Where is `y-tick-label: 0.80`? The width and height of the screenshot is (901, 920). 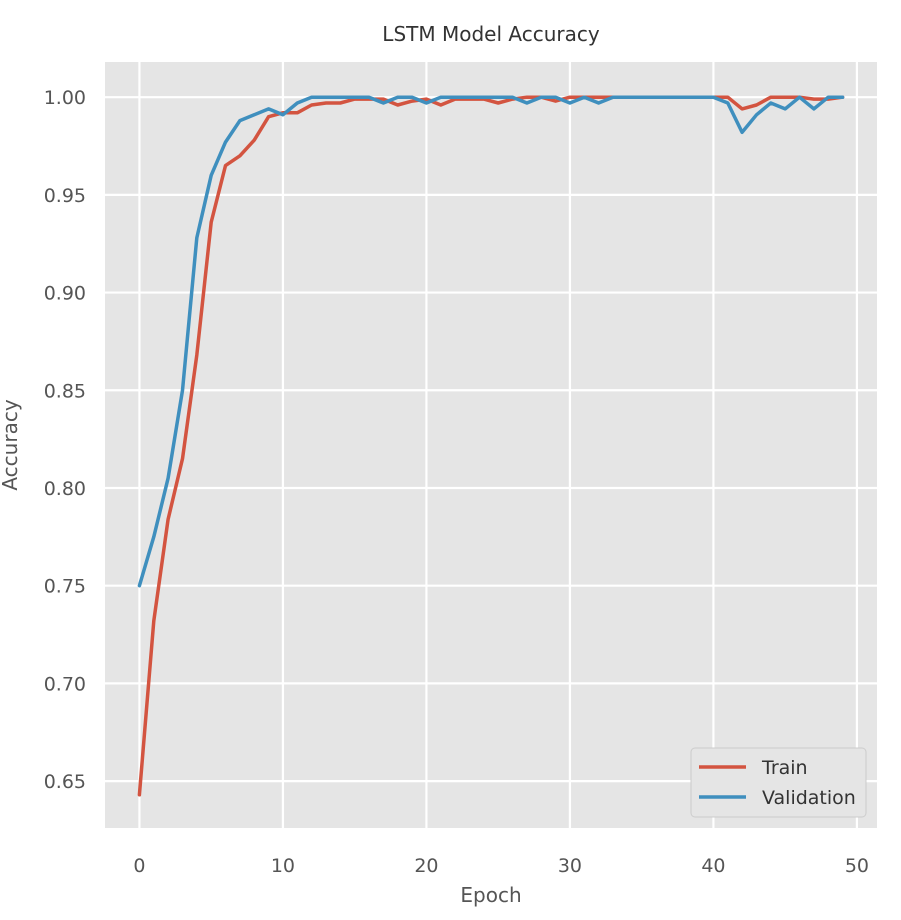 y-tick-label: 0.80 is located at coordinates (65, 489).